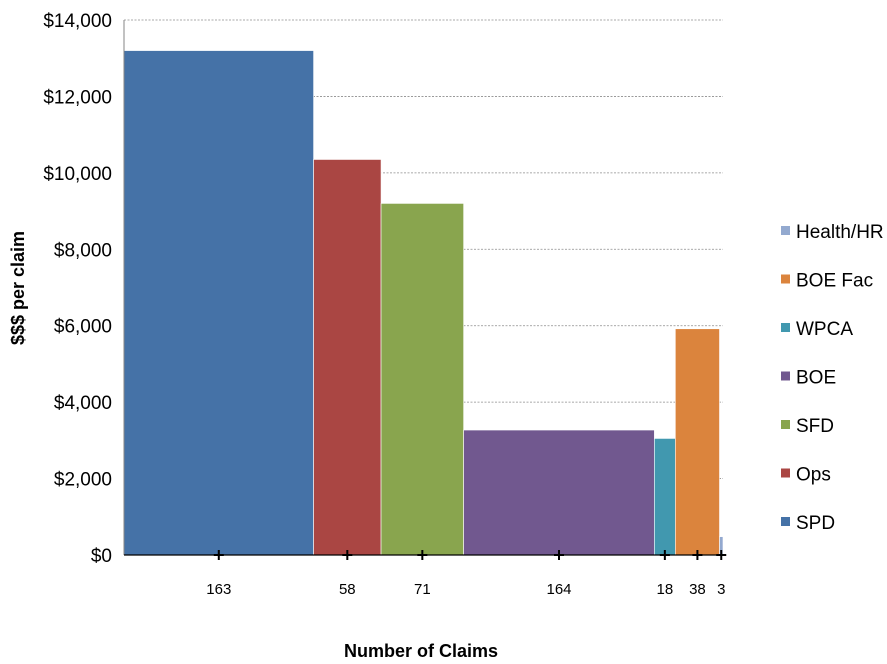 The height and width of the screenshot is (664, 887). I want to click on x-width-label: 163, so click(218, 589).